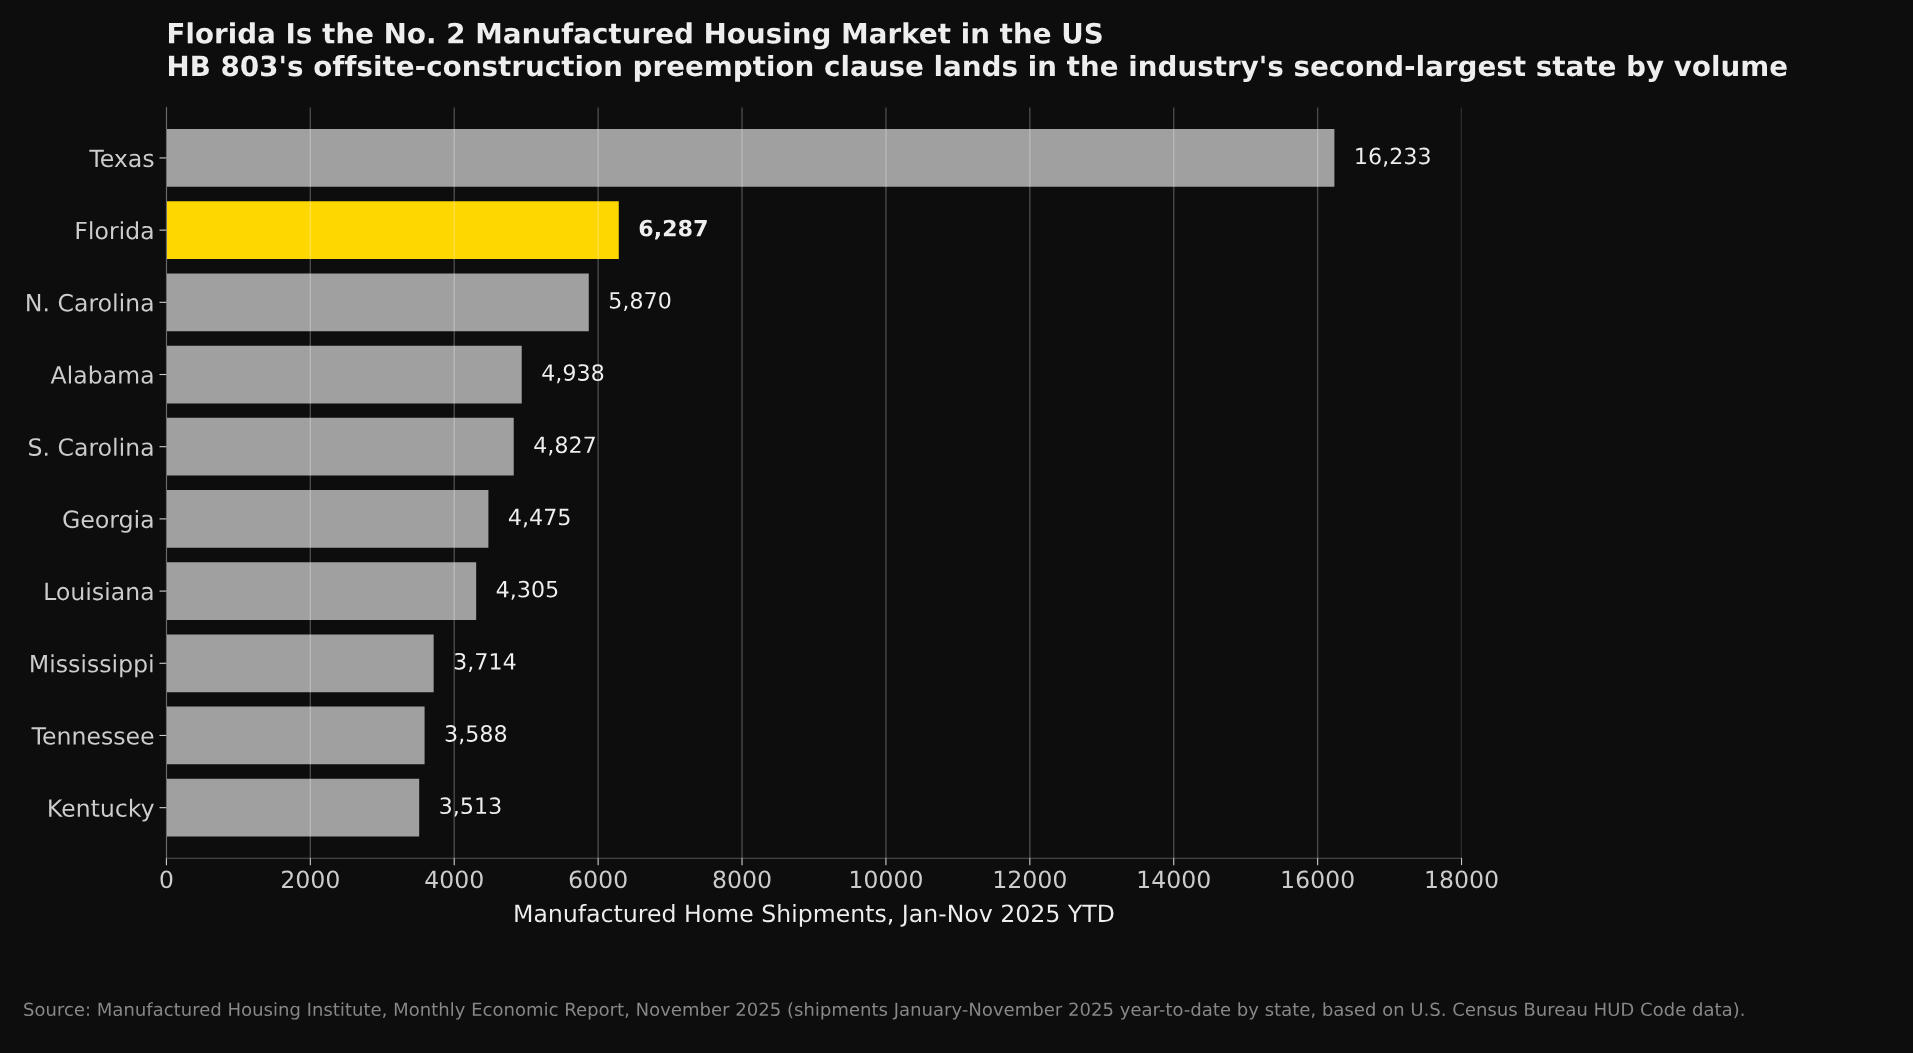 The image size is (1913, 1053). Describe the element at coordinates (1030, 879) in the screenshot. I see `x-tick-label: 12000` at that location.